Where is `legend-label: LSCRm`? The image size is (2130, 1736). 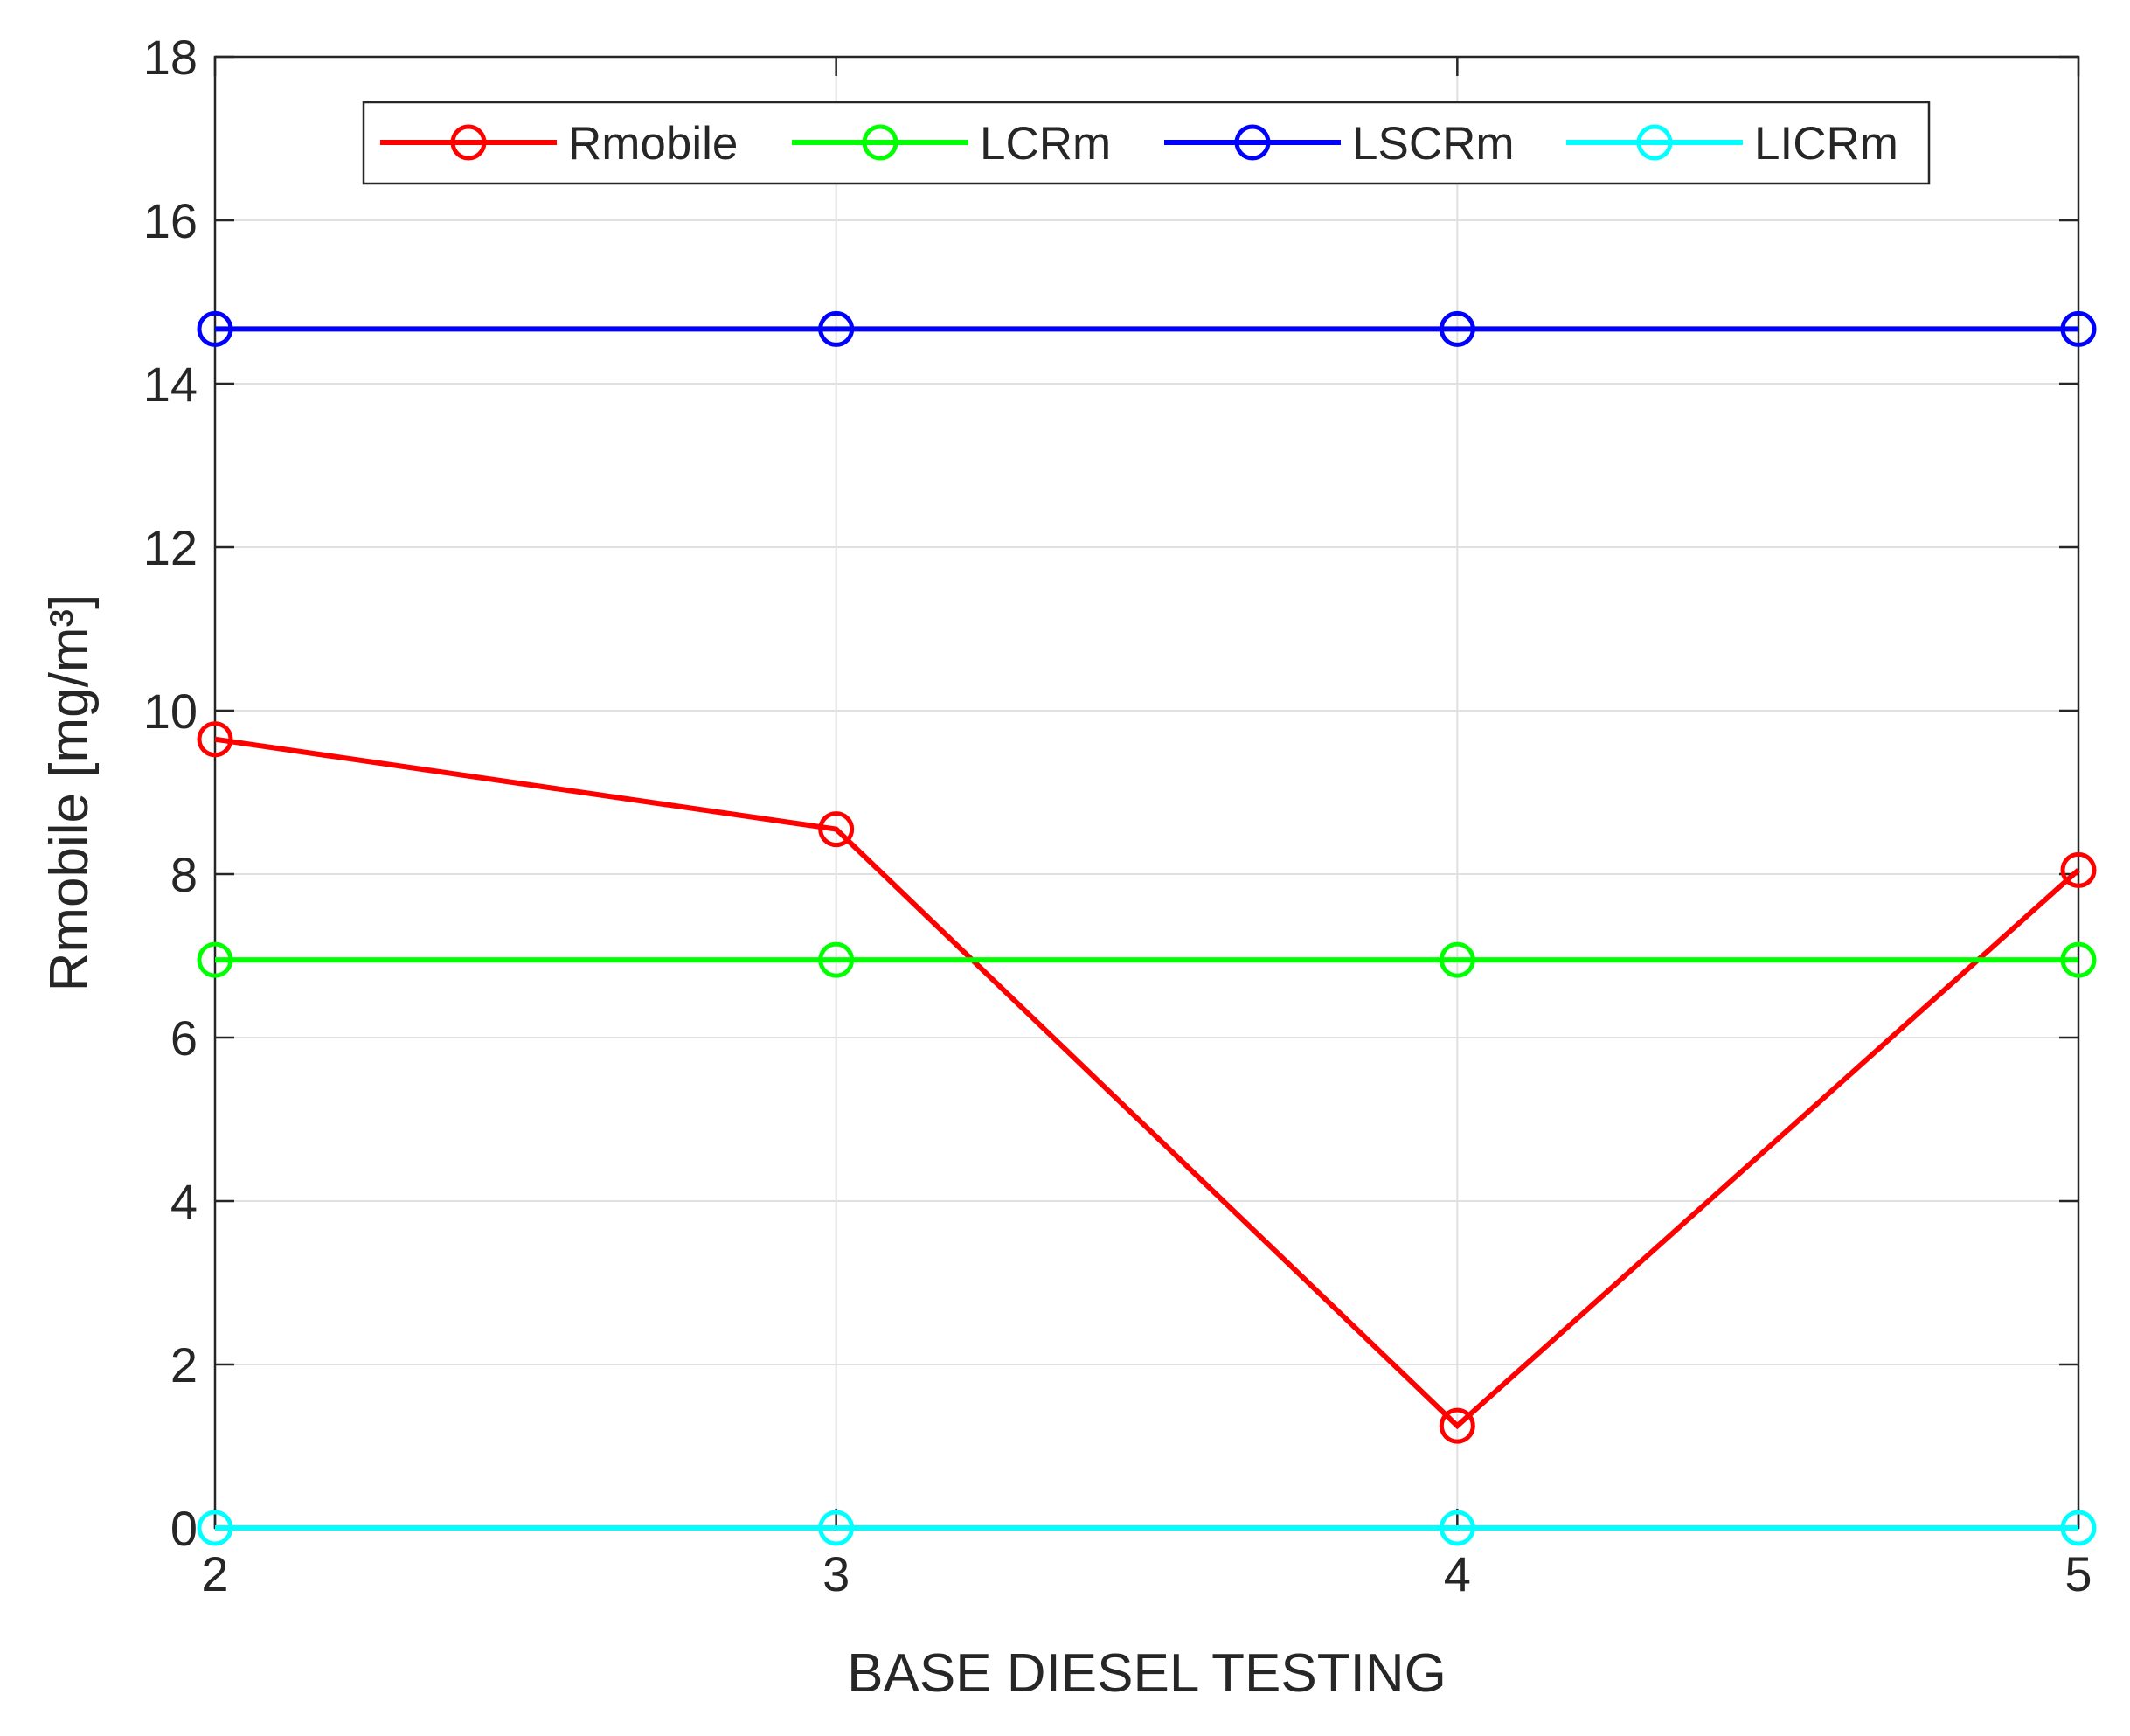
legend-label: LSCRm is located at coordinates (1433, 144).